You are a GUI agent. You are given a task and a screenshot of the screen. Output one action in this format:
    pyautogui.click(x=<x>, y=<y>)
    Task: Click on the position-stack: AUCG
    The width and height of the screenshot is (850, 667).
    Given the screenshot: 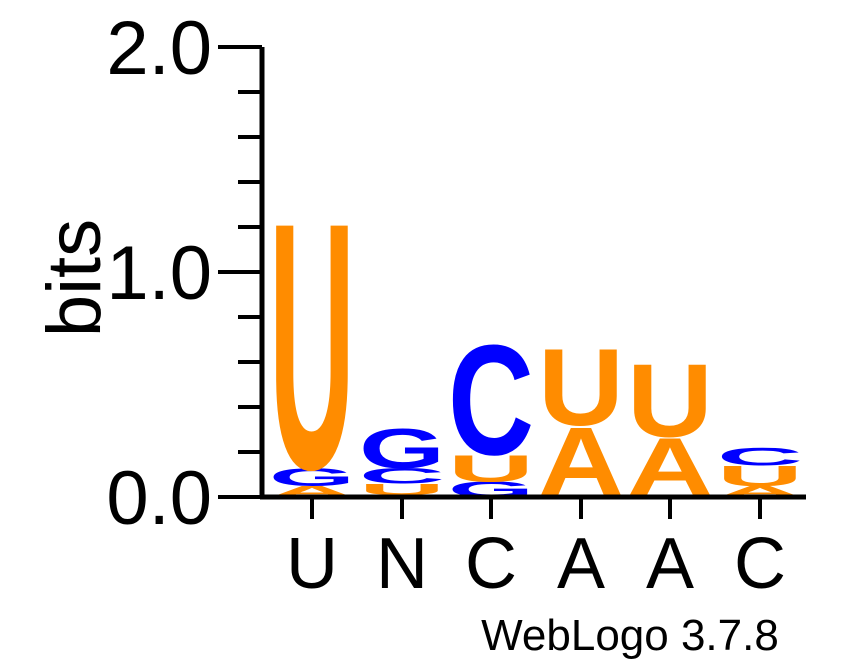 What is the action you would take?
    pyautogui.click(x=402, y=457)
    